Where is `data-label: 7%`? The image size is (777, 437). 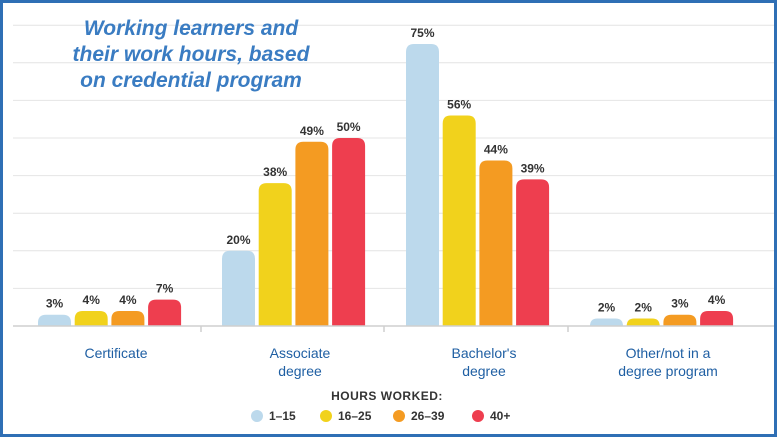
data-label: 7% is located at coordinates (165, 289).